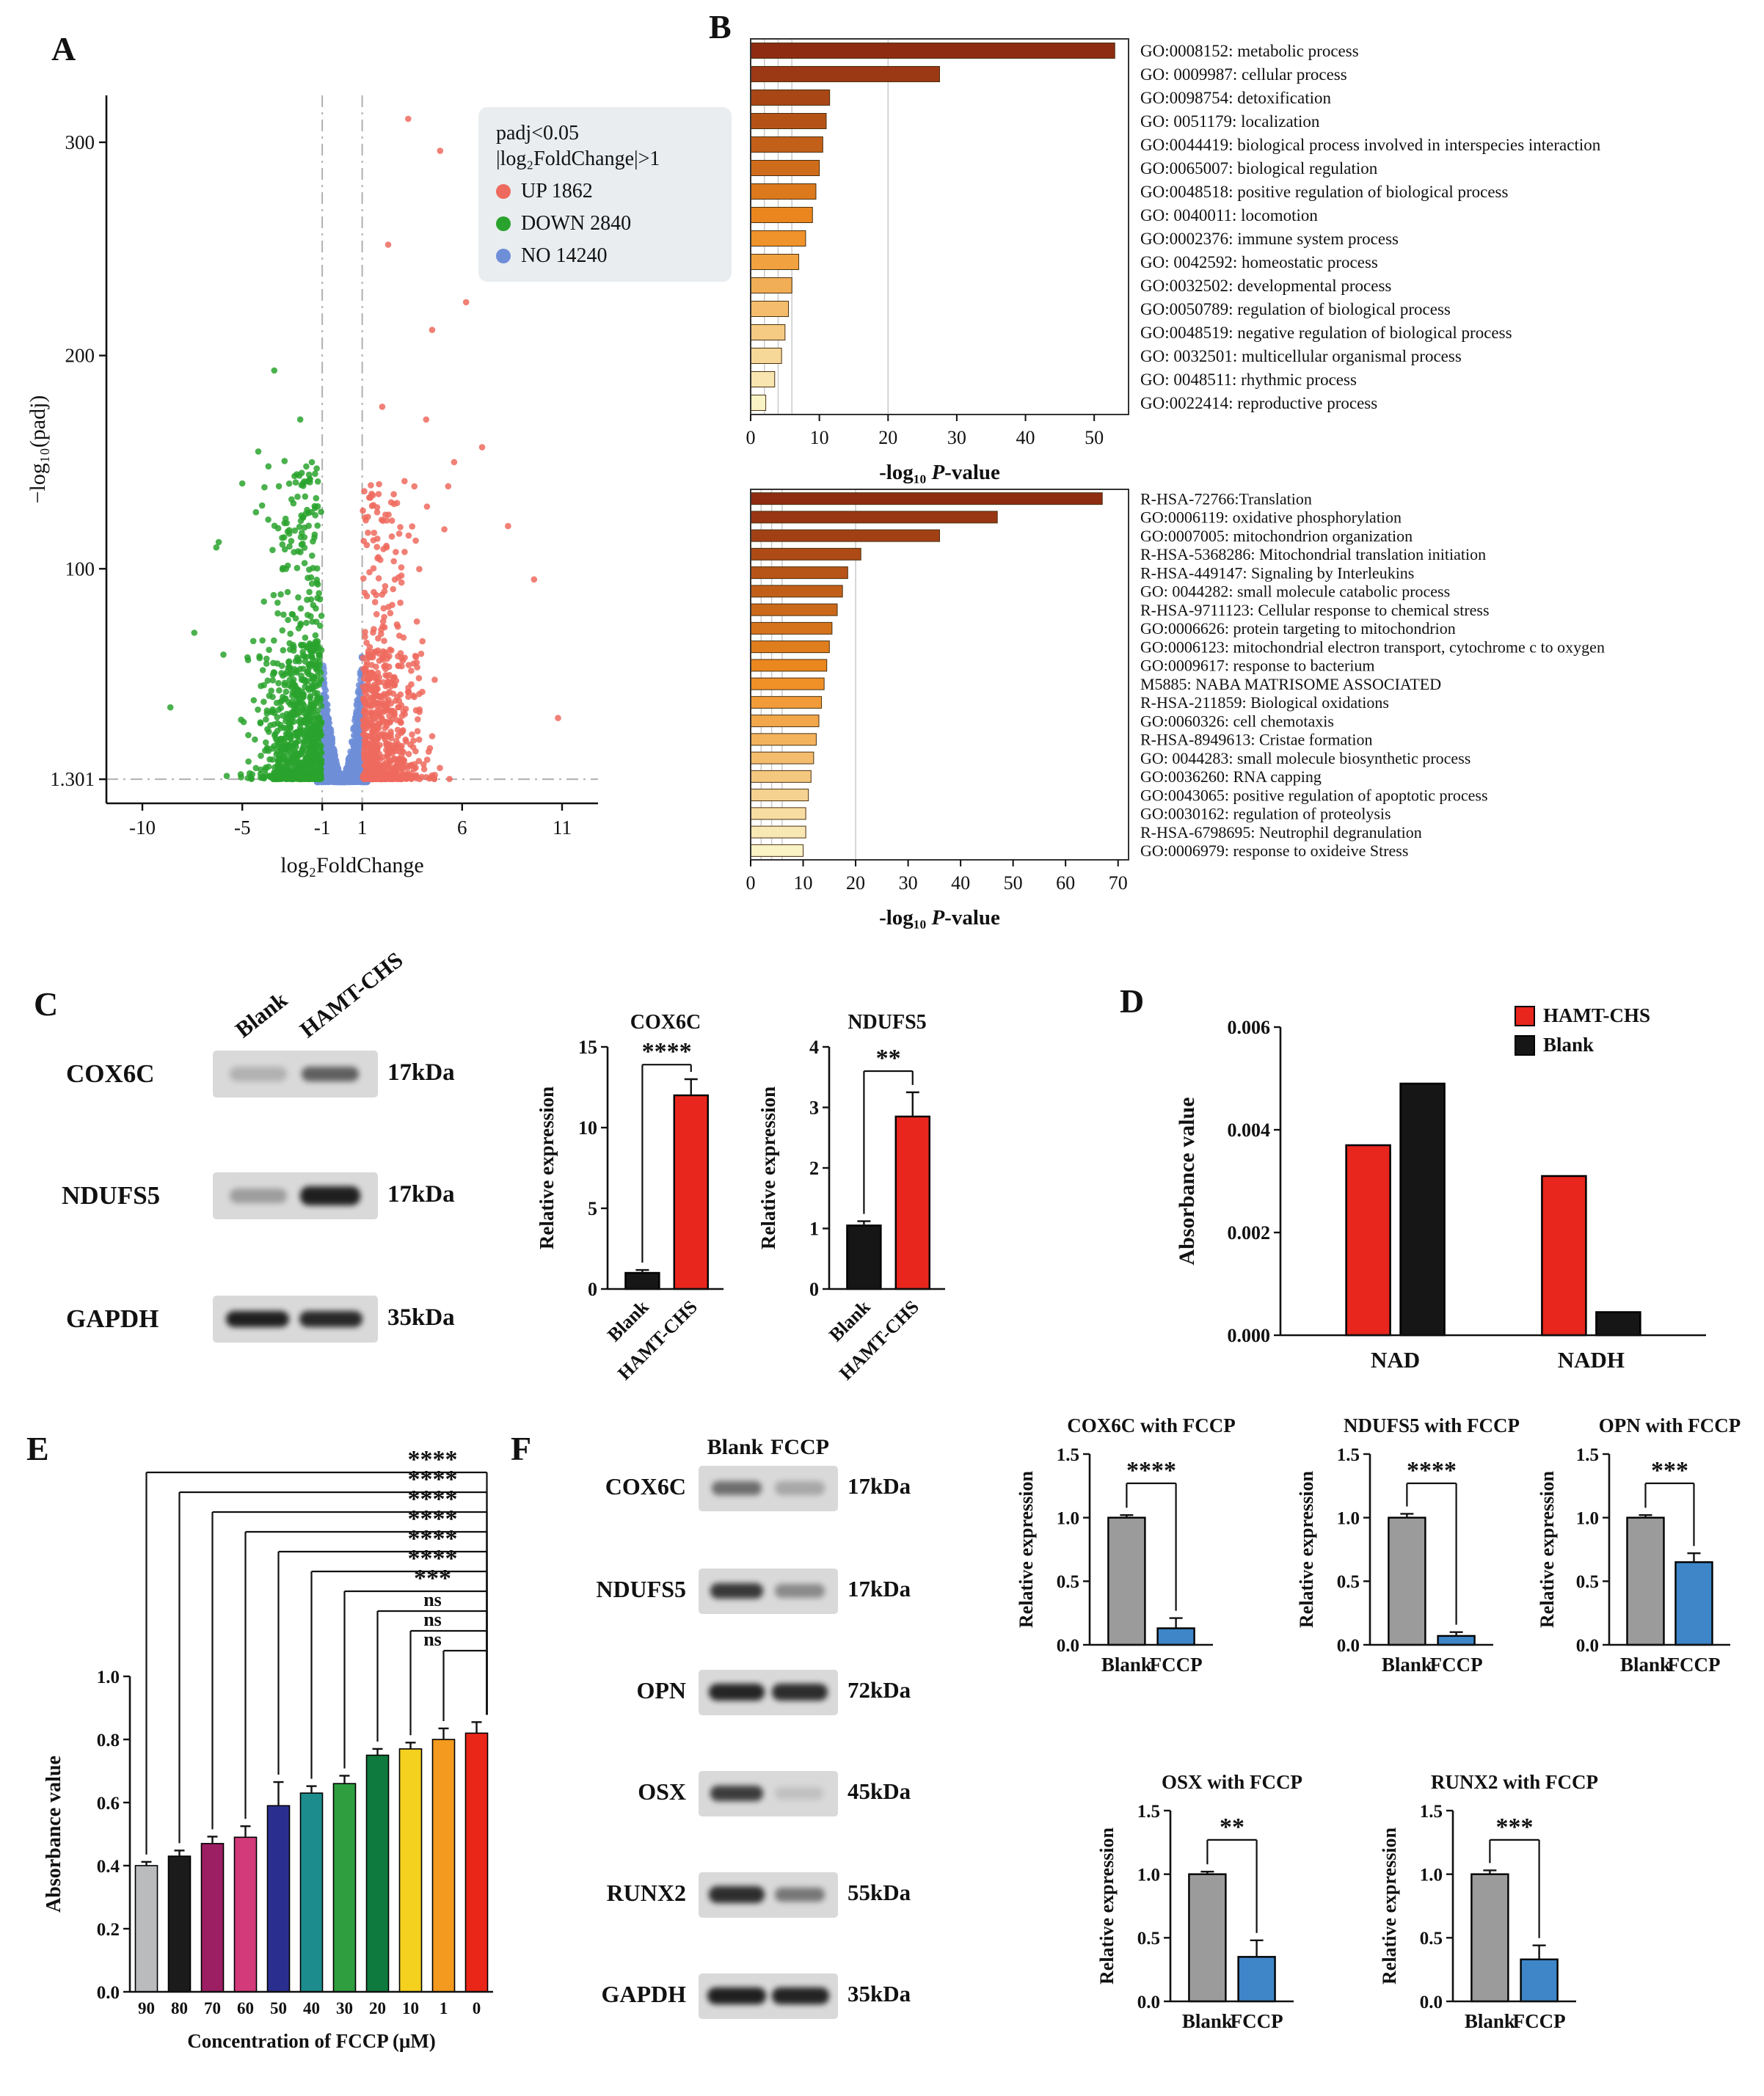 The image size is (1764, 2096). Describe the element at coordinates (768, 1996) in the screenshot. I see `western-blot-image-f-gapdh` at that location.